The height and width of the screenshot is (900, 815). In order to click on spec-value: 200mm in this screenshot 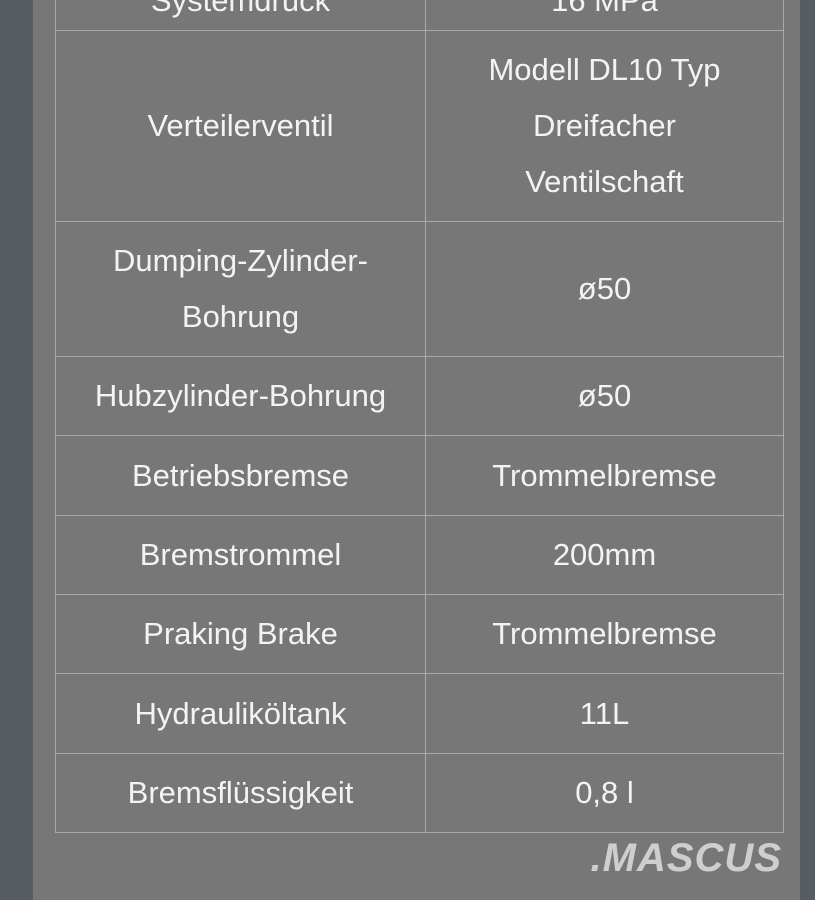, I will do `click(604, 555)`.